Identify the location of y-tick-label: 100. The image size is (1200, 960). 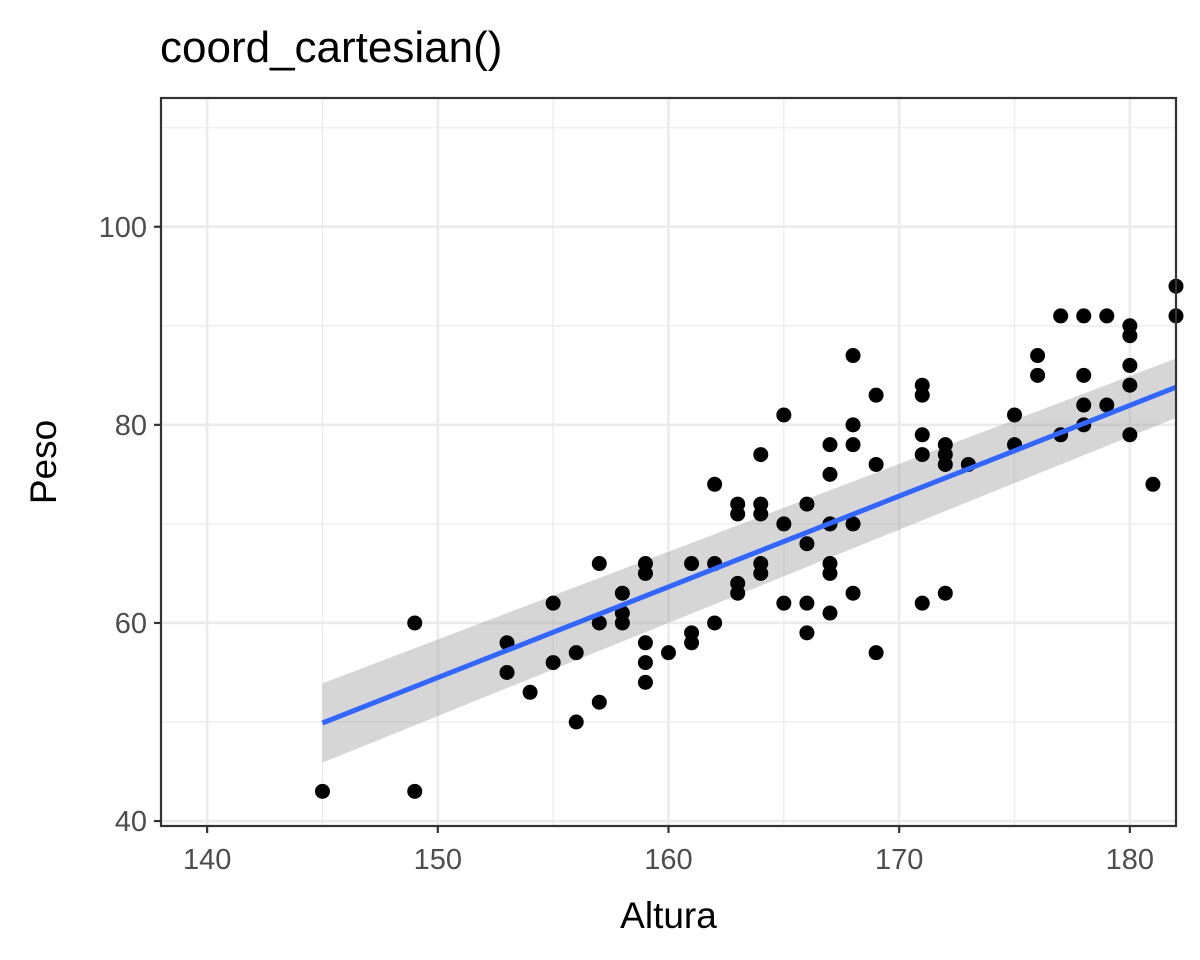
(123, 228).